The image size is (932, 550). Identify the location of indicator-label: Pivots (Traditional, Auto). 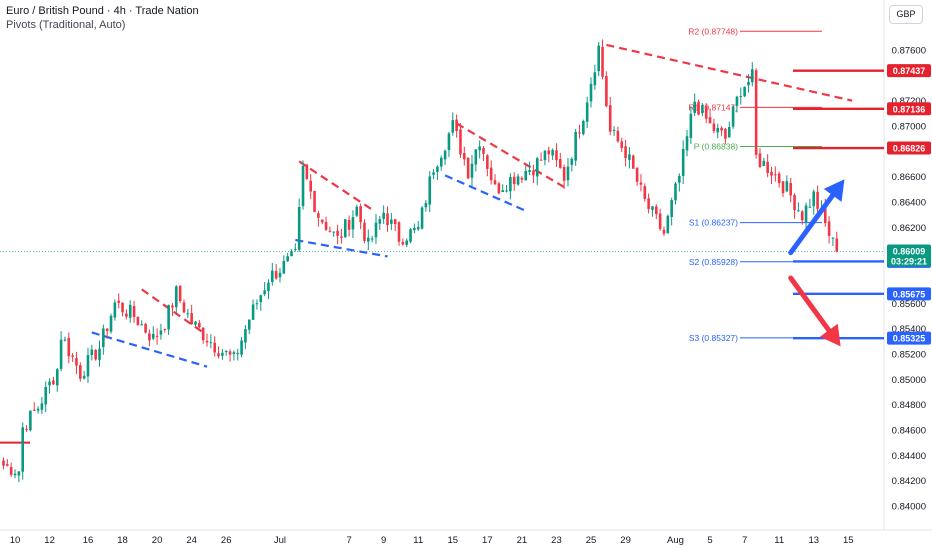
(66, 25).